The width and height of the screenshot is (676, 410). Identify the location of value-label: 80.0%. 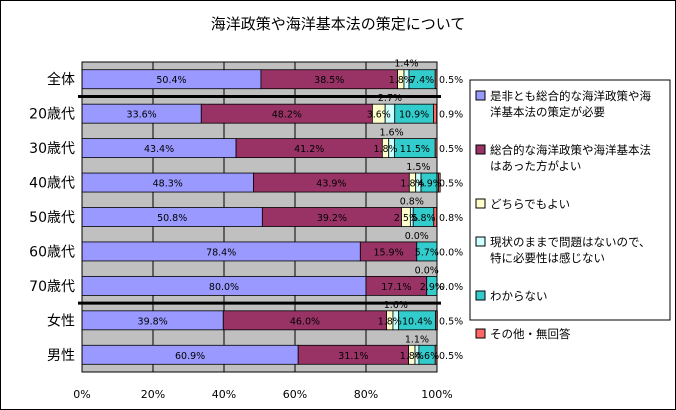
(224, 287).